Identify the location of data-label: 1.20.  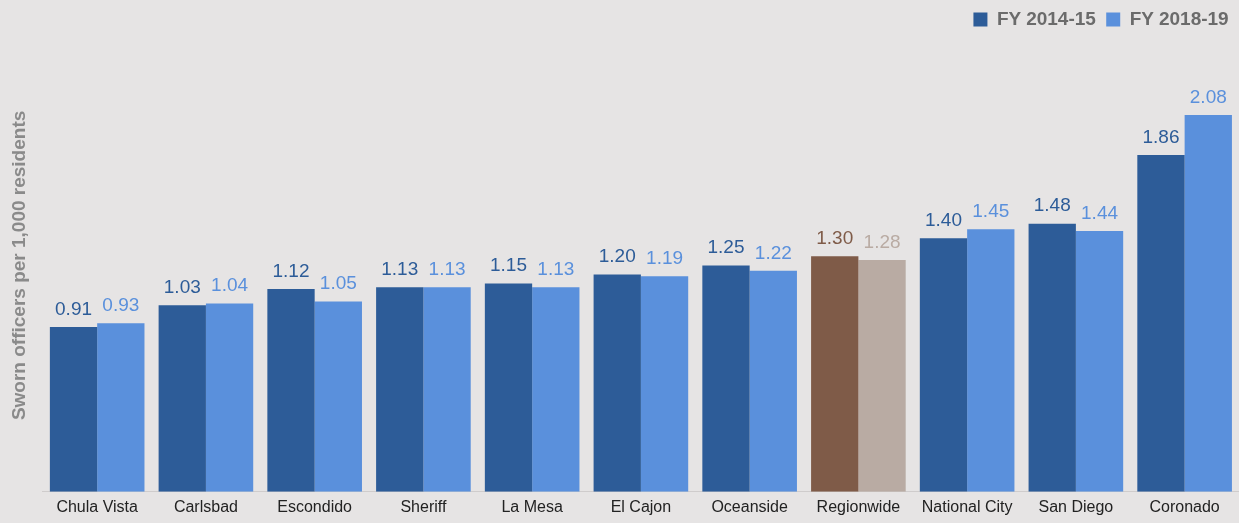
(617, 256).